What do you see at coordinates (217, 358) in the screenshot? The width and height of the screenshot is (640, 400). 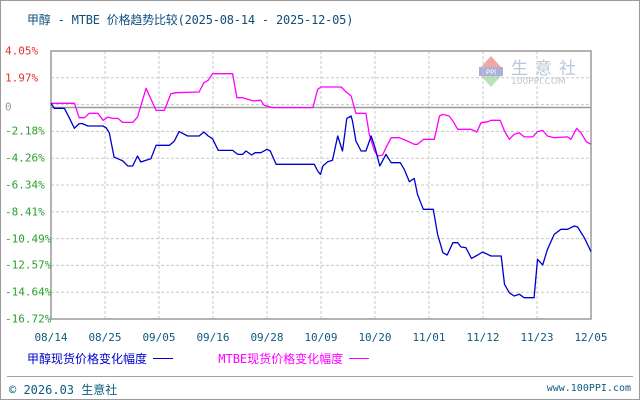 I see `legend: 甲醇现货价格变化幅度 MTBE现货价格变化幅度` at bounding box center [217, 358].